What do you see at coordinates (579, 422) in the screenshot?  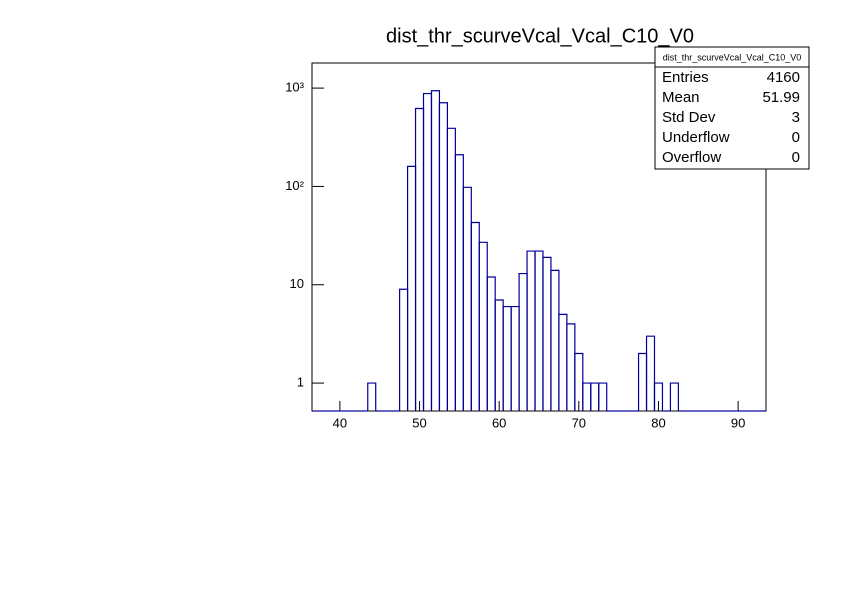 I see `x-tick-label: 70` at bounding box center [579, 422].